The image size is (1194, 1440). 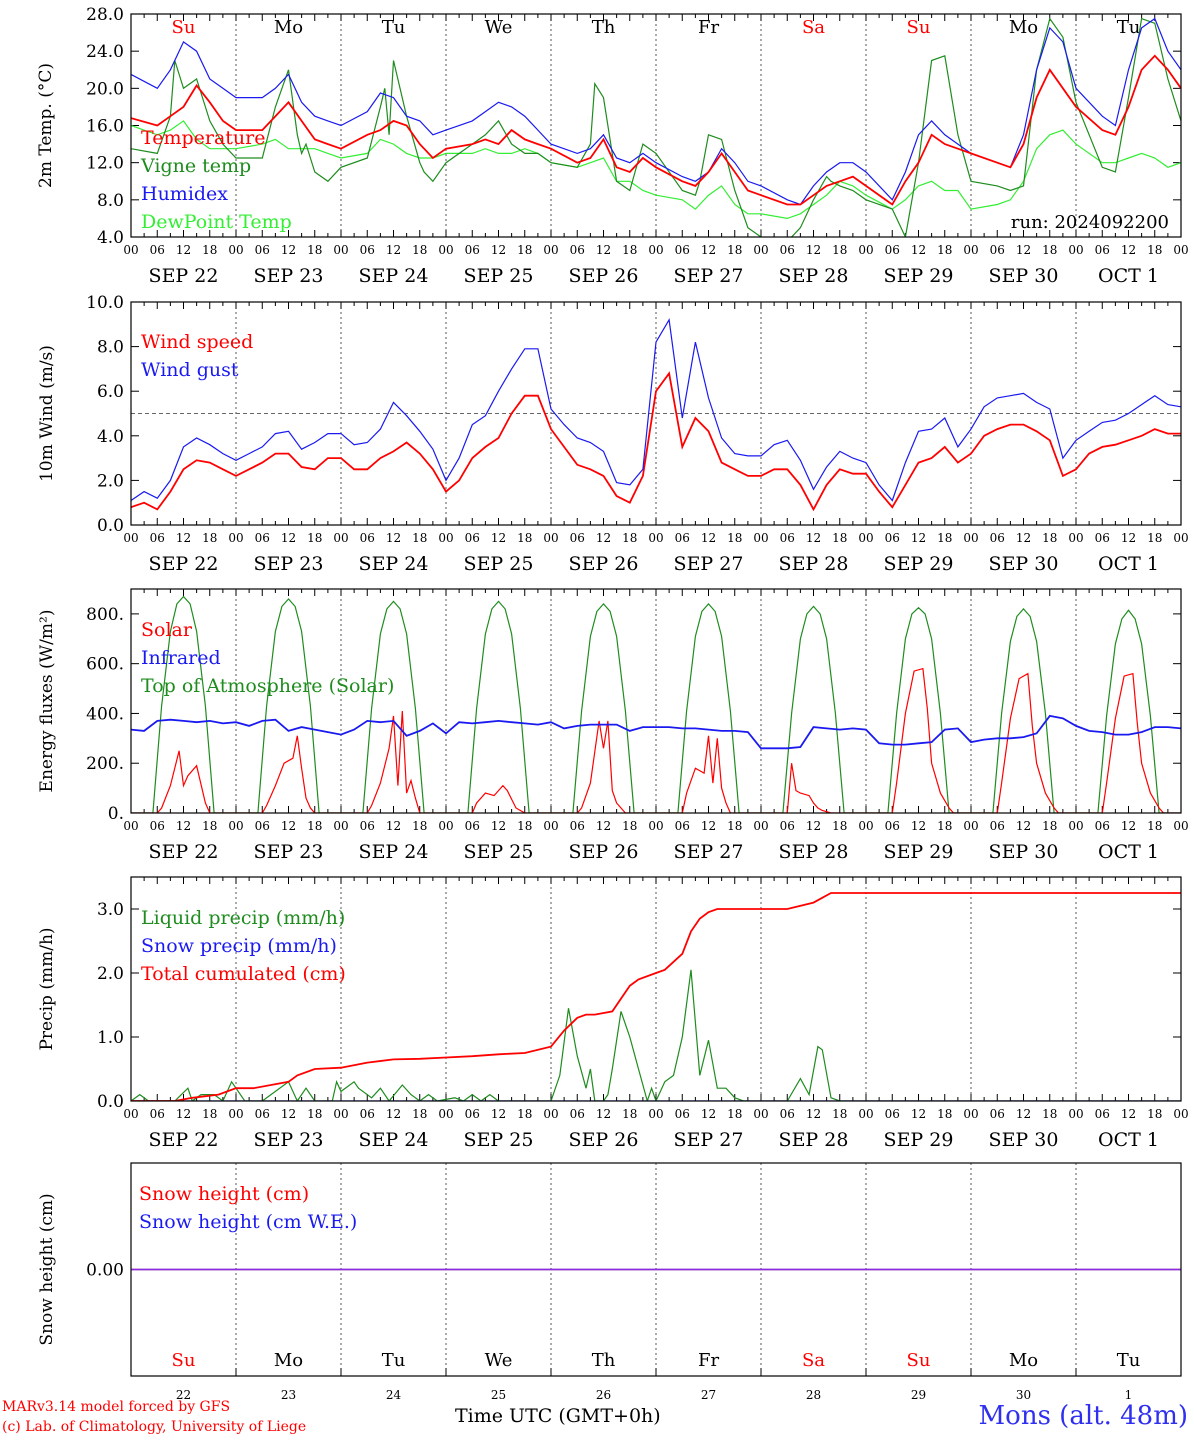 I want to click on legend-entry: Total cumulated (cm), so click(x=243, y=974).